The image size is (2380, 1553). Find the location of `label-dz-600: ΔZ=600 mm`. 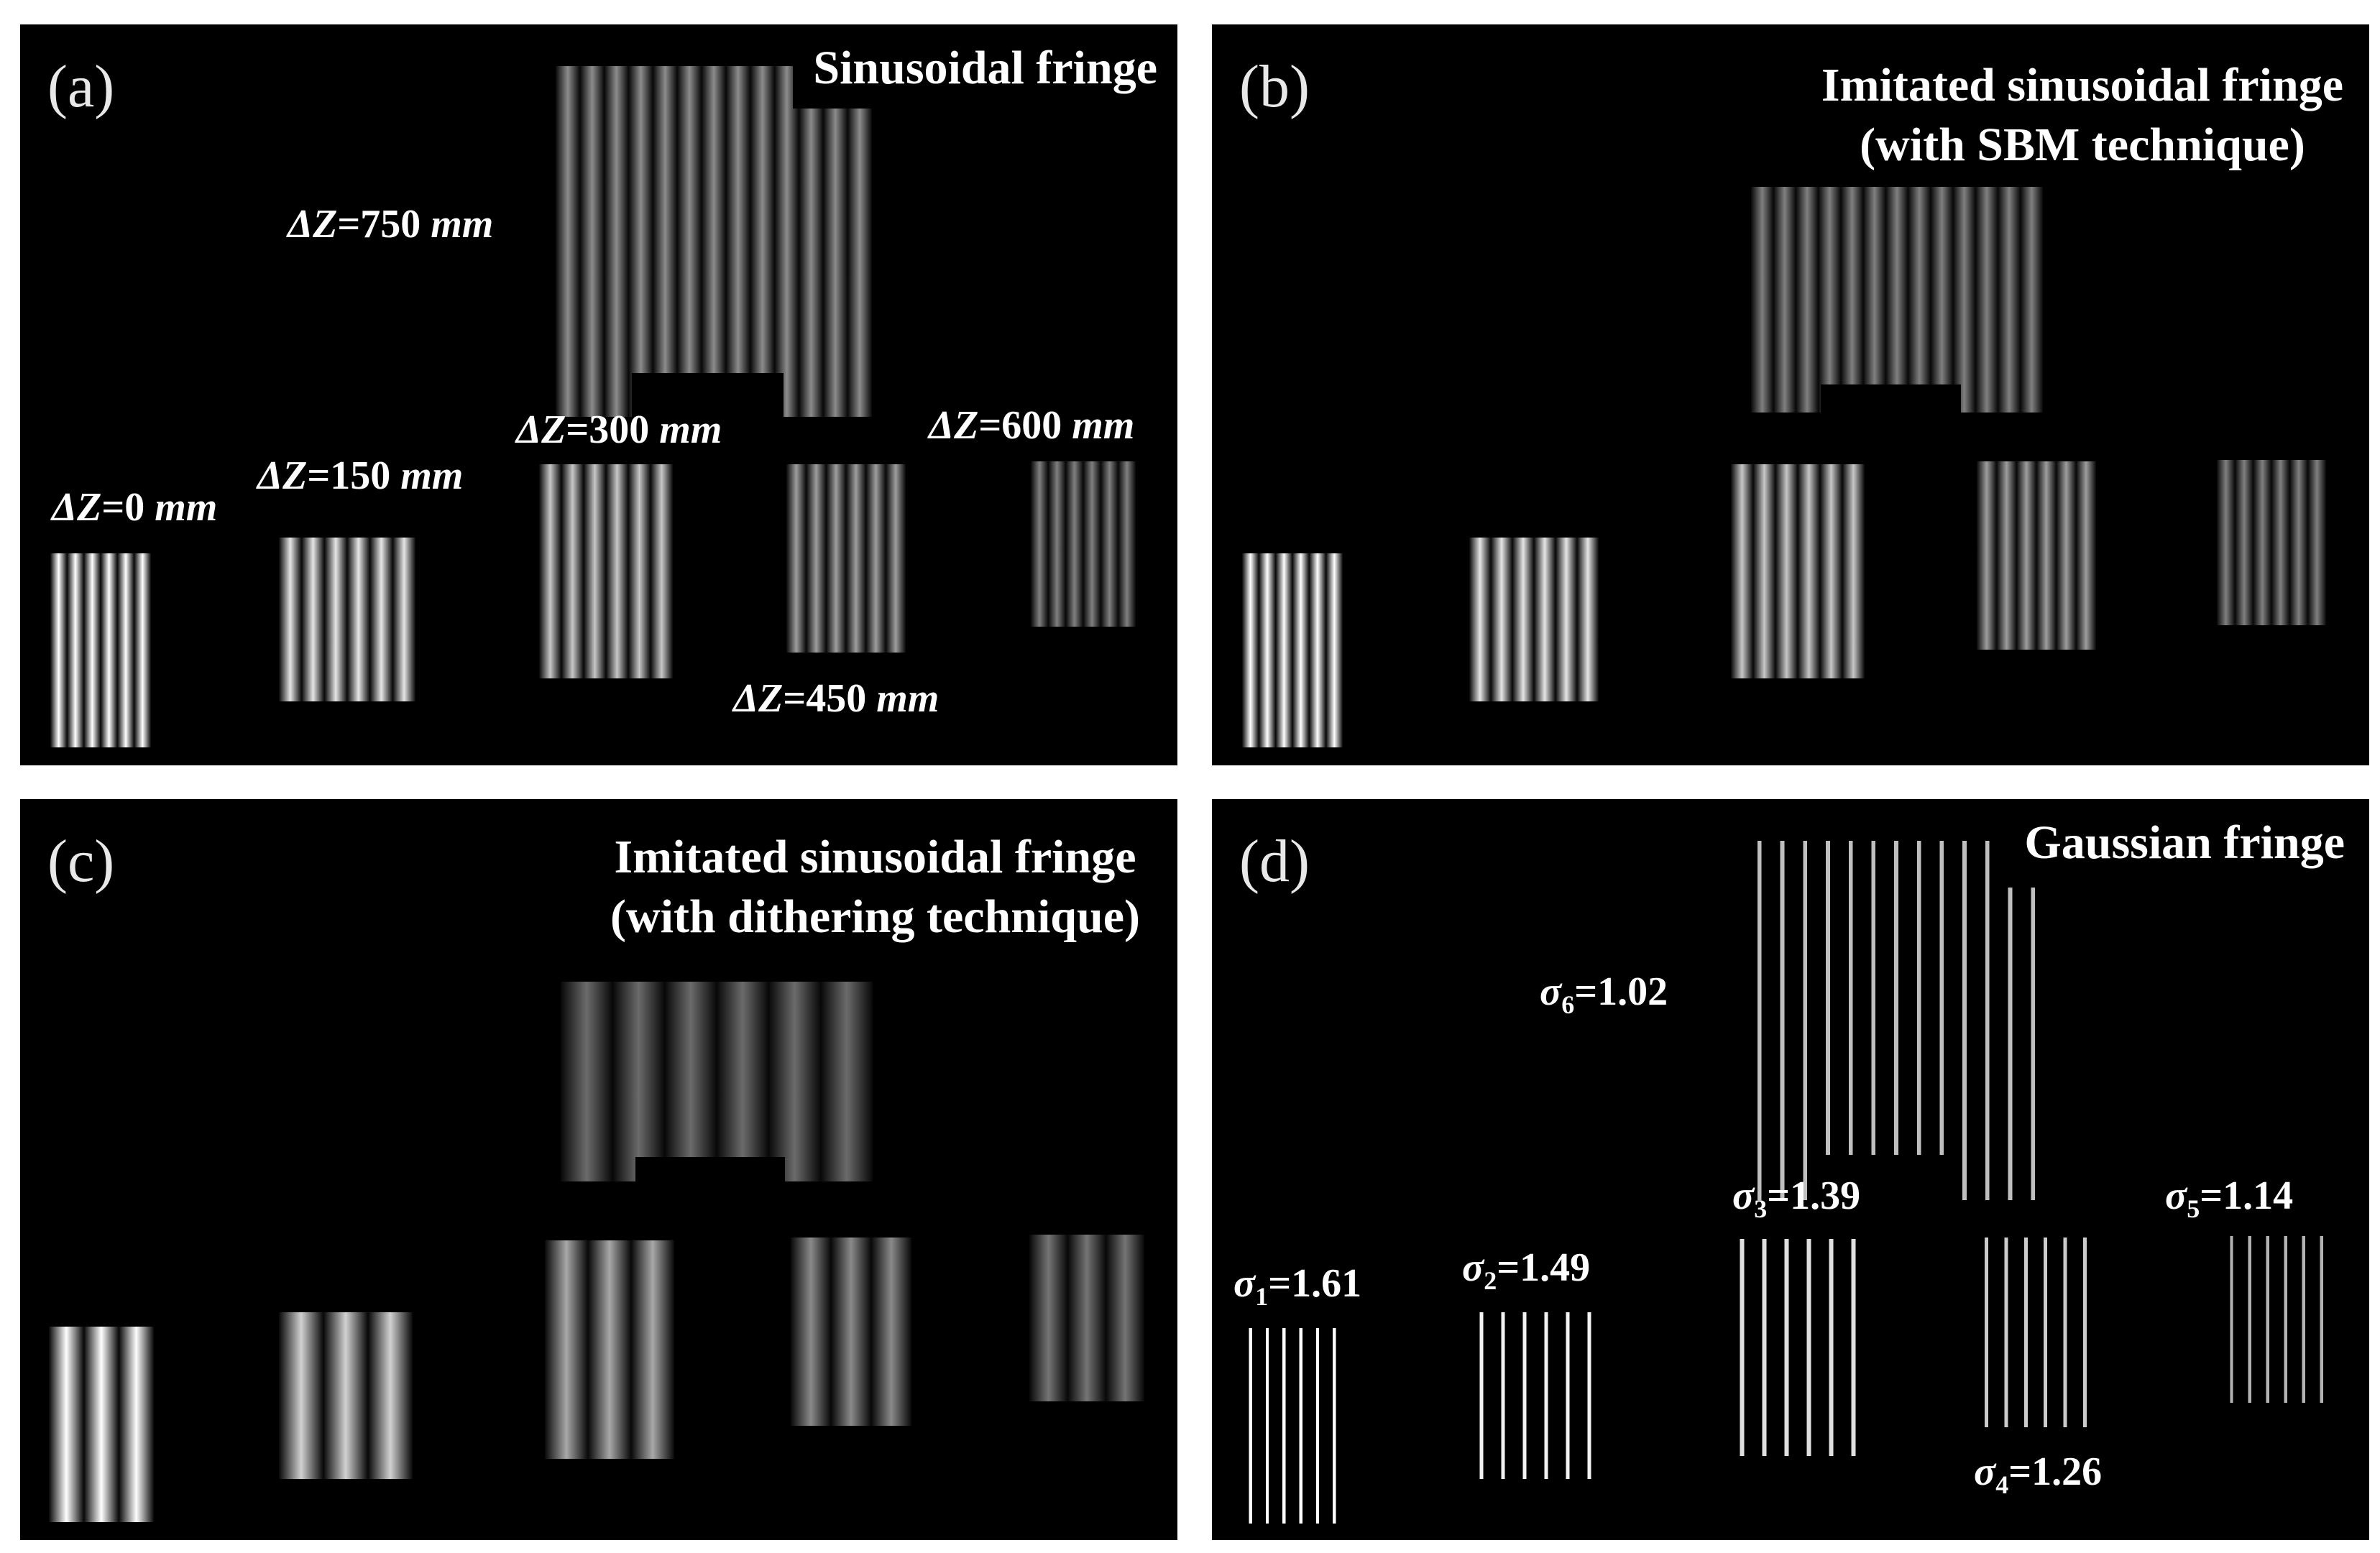

label-dz-600: ΔZ=600 mm is located at coordinates (1032, 425).